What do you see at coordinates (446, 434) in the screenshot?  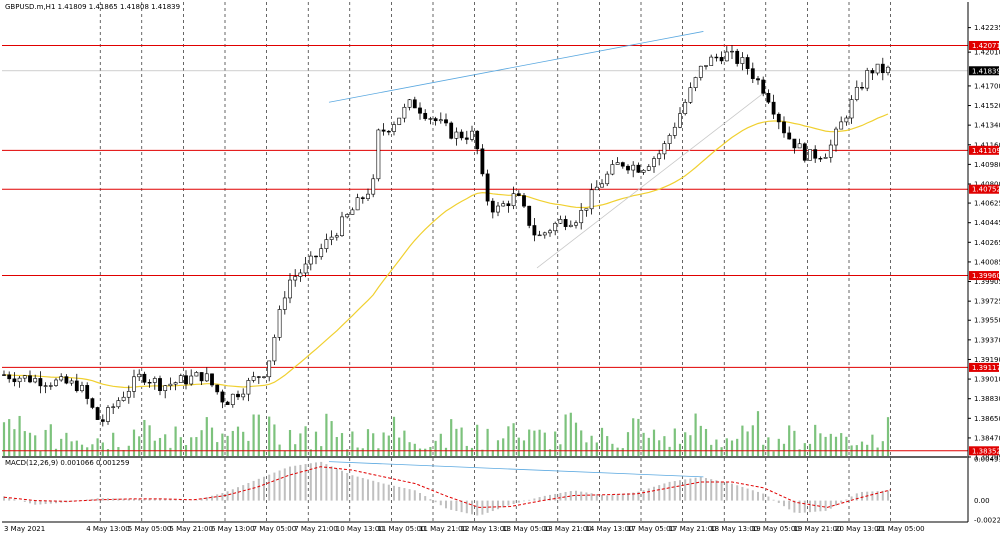 I see `volume-bars` at bounding box center [446, 434].